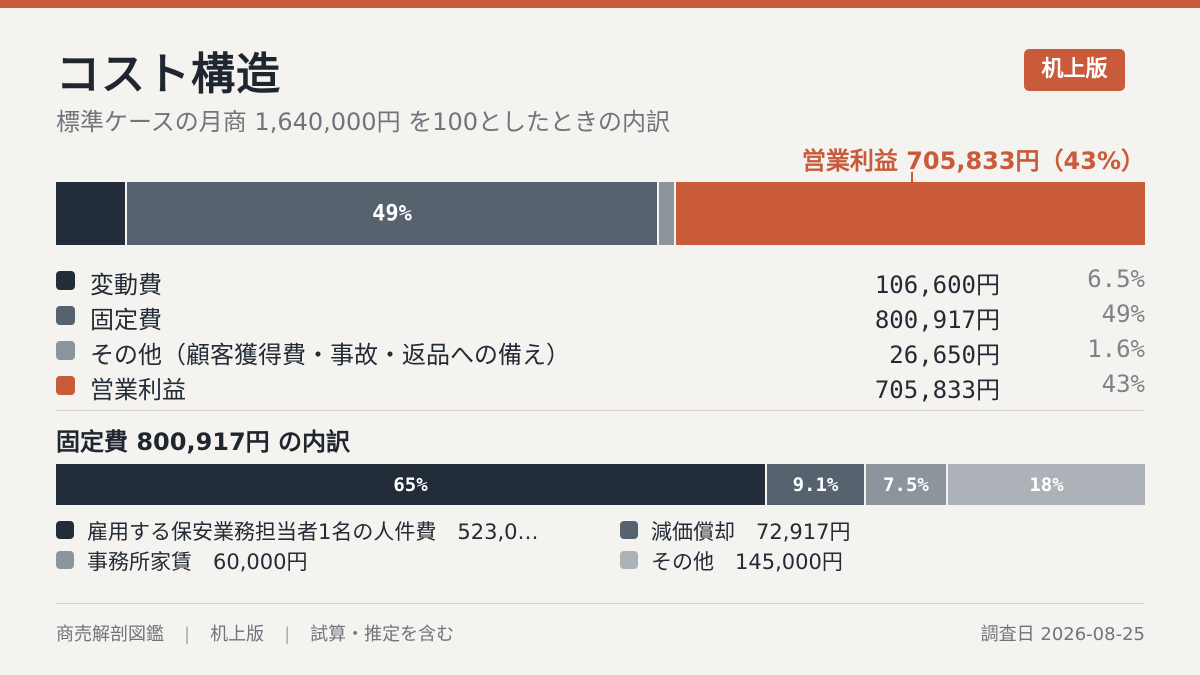 This screenshot has height=675, width=1200. What do you see at coordinates (600, 280) in the screenshot?
I see `legend-row-variable-cost: 変動費 106,600円 6.5%` at bounding box center [600, 280].